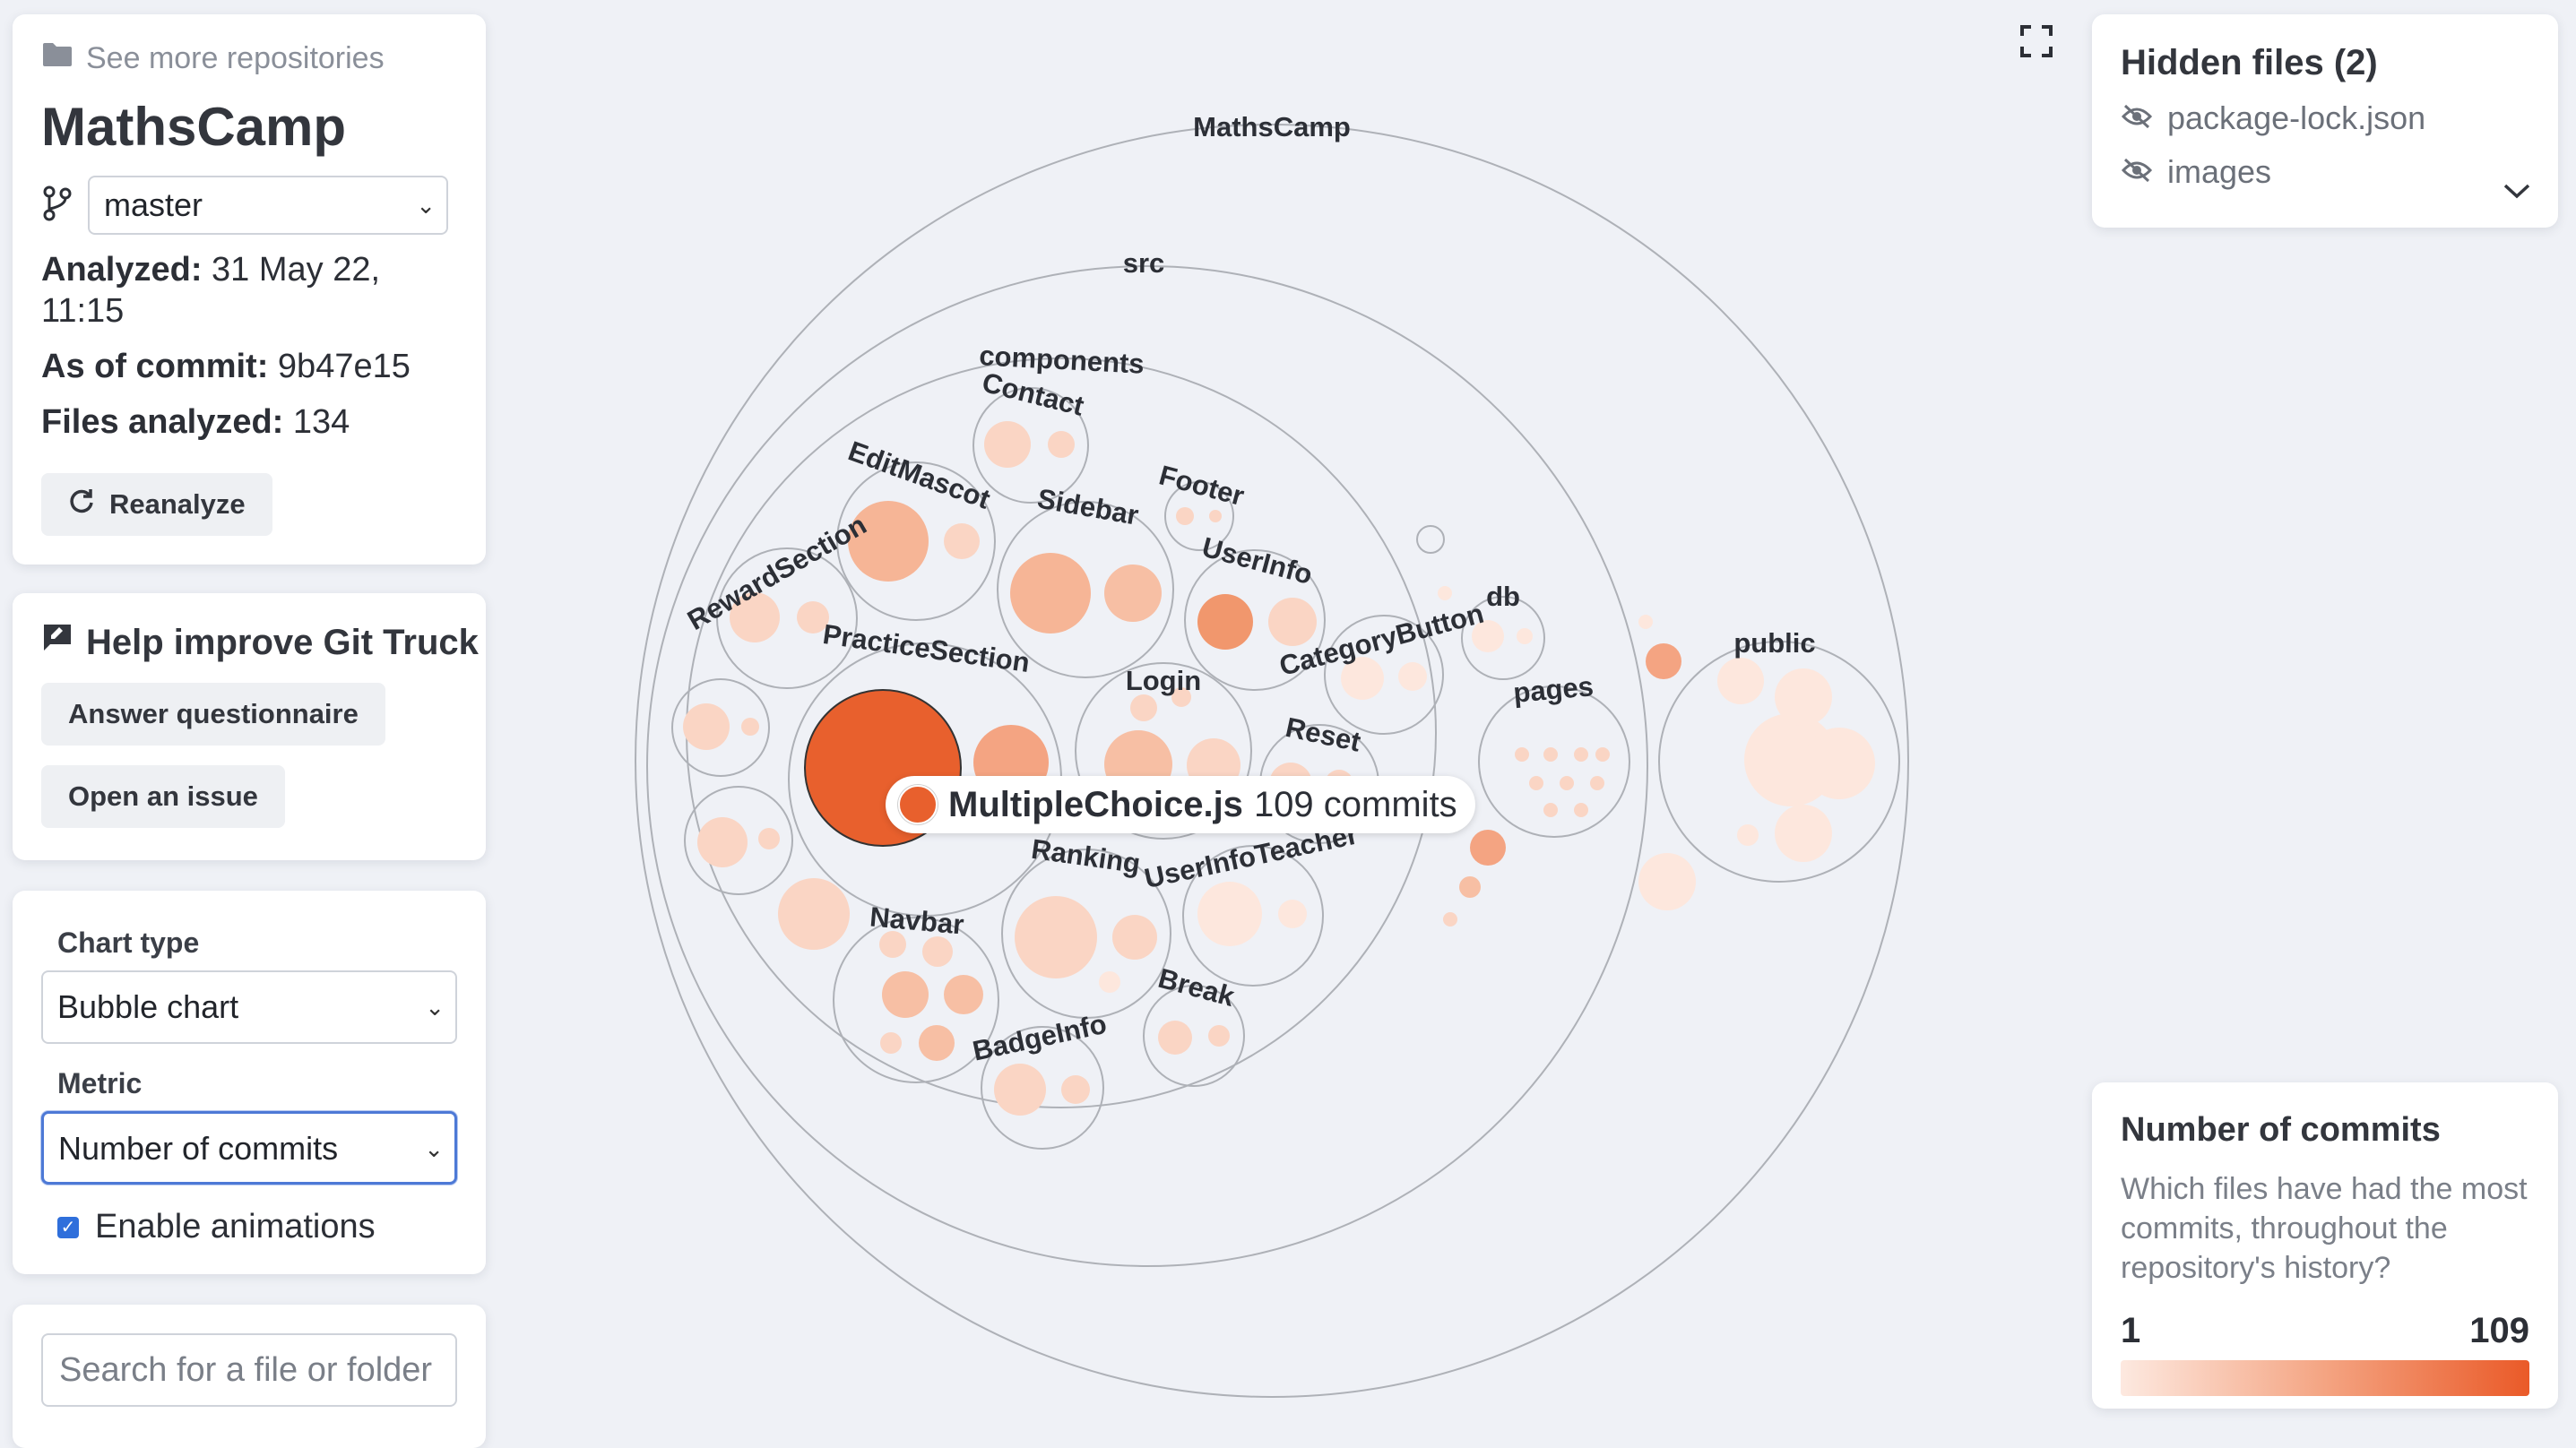  Describe the element at coordinates (257, 1227) in the screenshot. I see `animations-toggle: ✓ Enable animations` at that location.